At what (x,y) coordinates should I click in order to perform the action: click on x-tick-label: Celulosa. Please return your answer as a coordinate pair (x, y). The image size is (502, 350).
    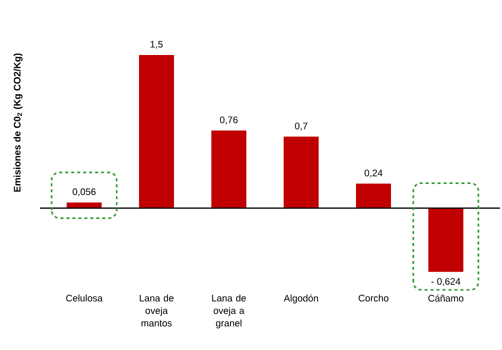
    Looking at the image, I should click on (84, 298).